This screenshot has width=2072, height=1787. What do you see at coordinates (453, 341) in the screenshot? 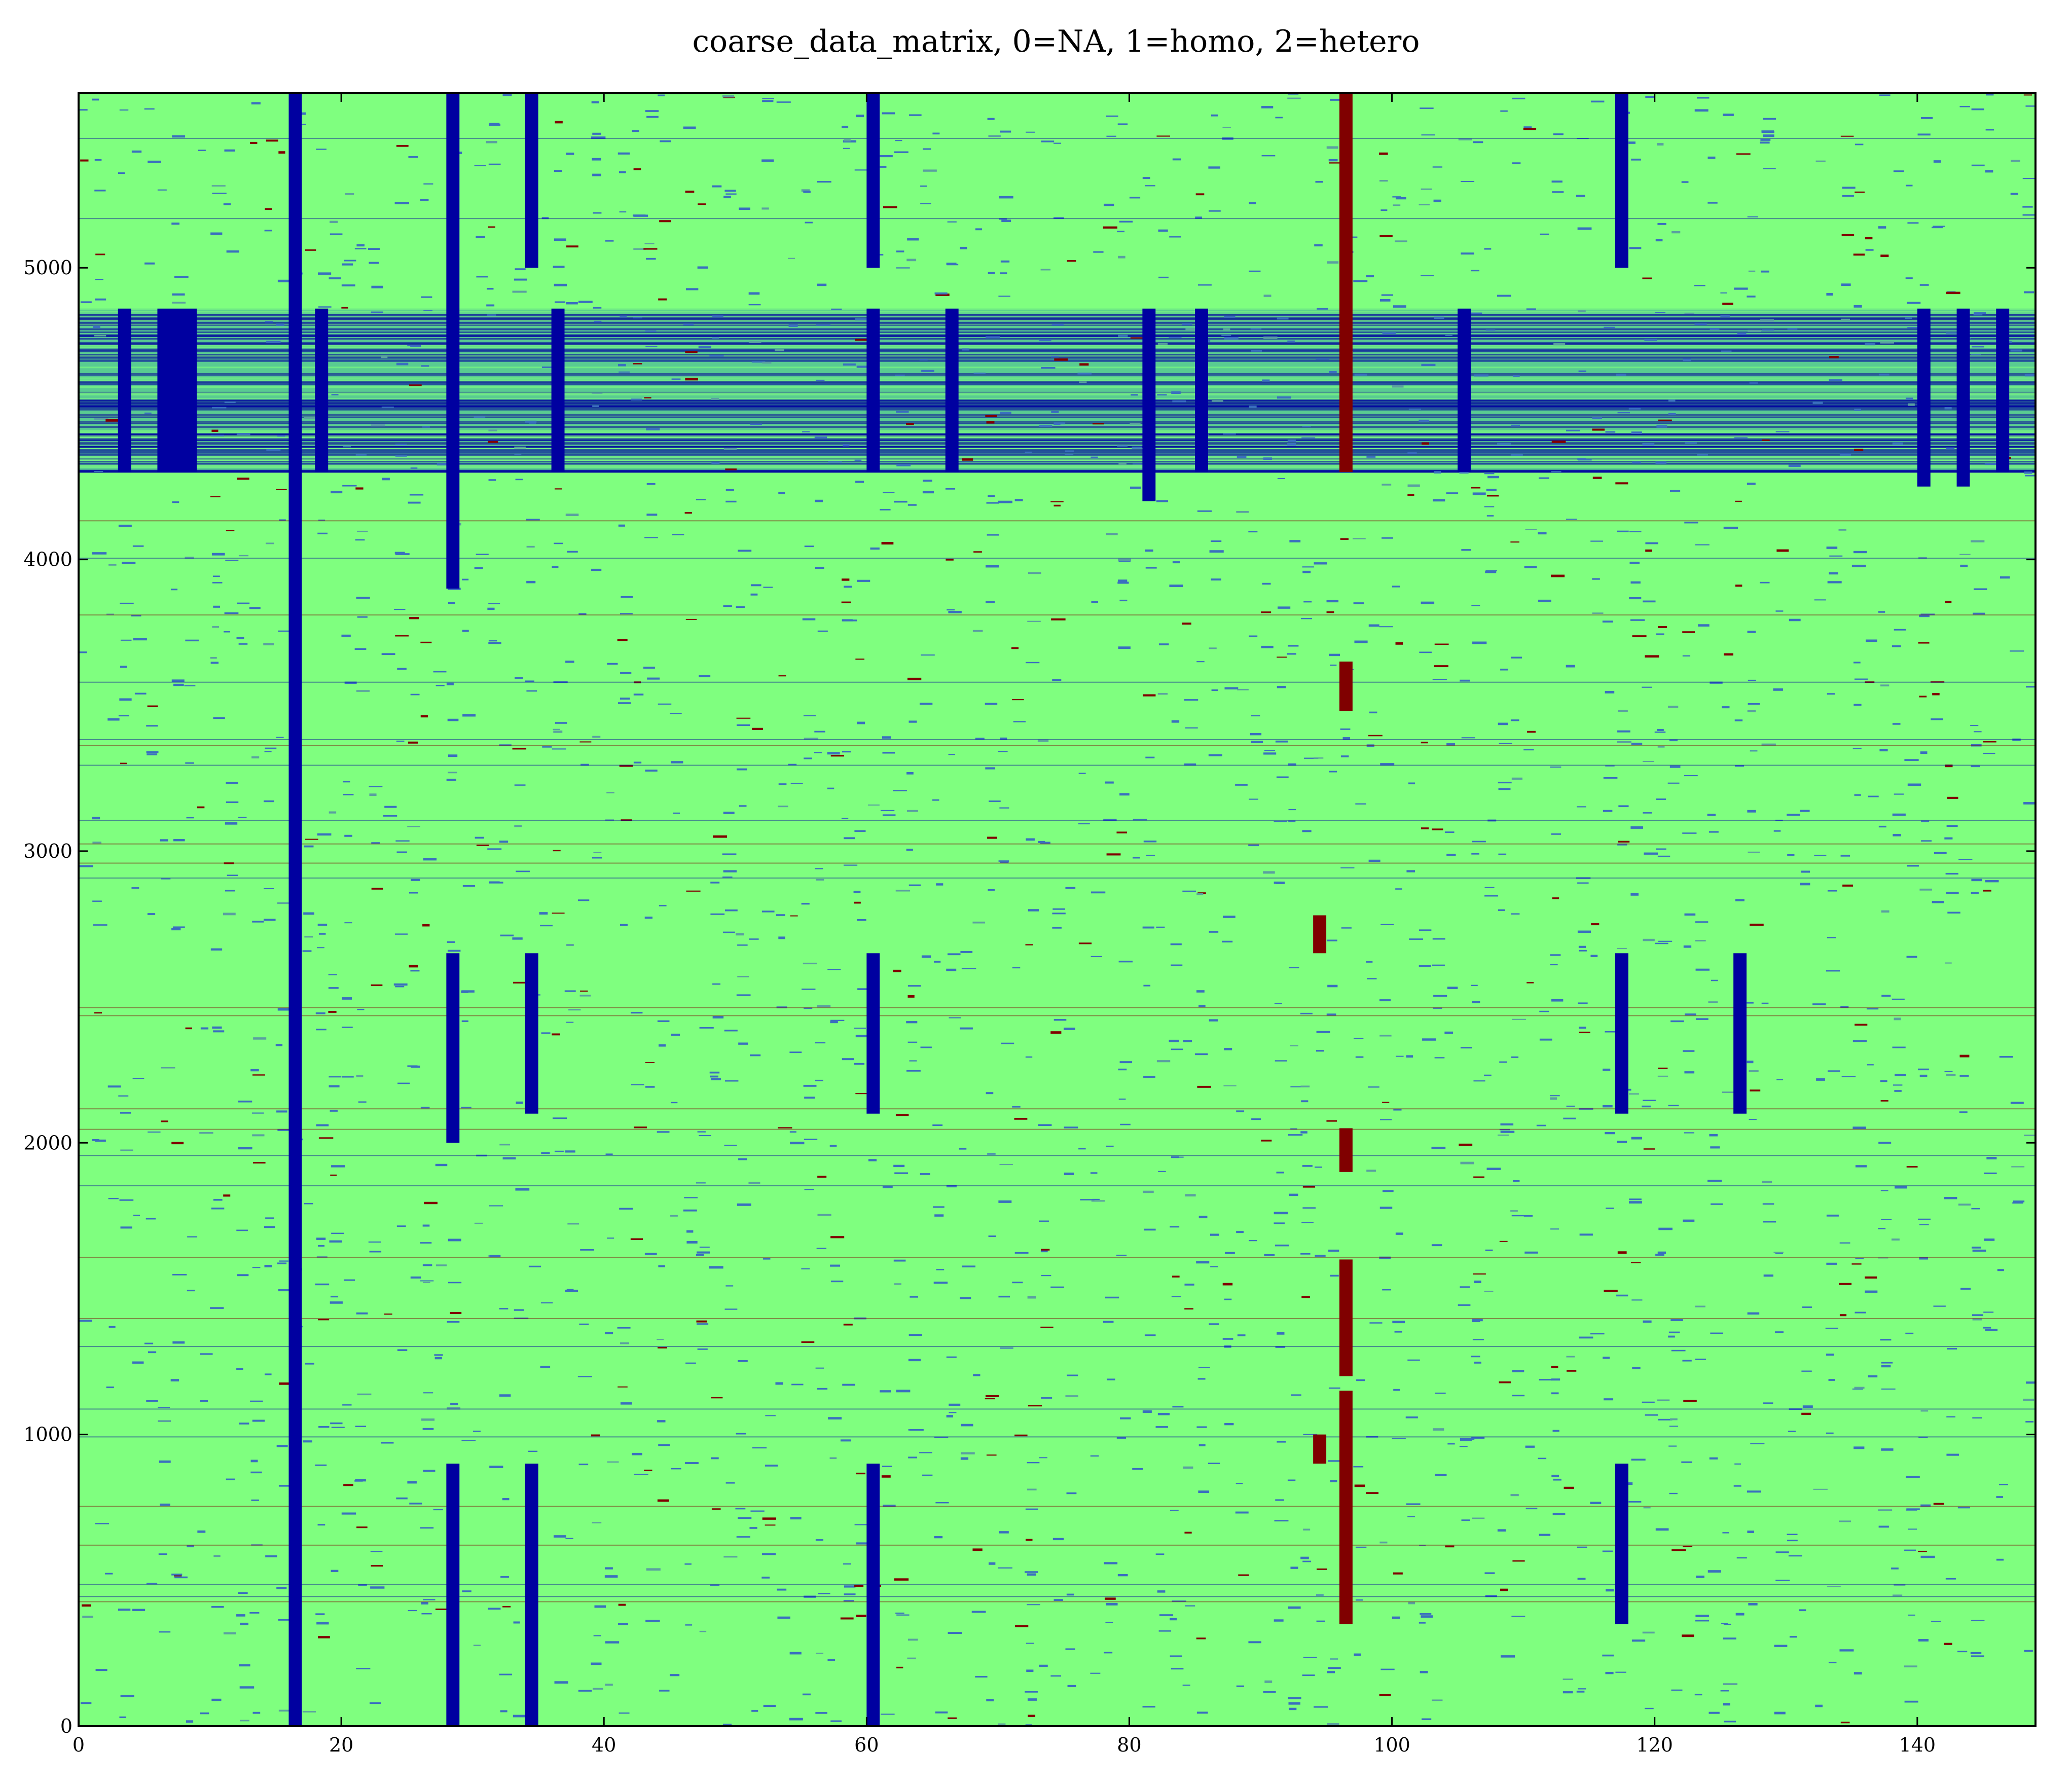
I see `value-block` at bounding box center [453, 341].